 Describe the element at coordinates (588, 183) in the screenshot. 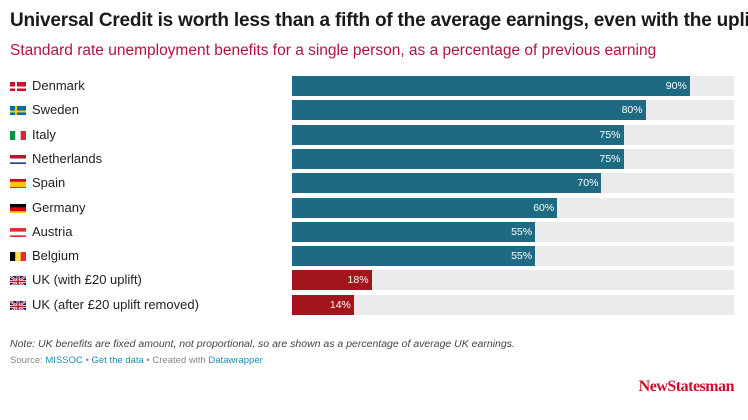

I see `bar-value-label: 70%` at that location.